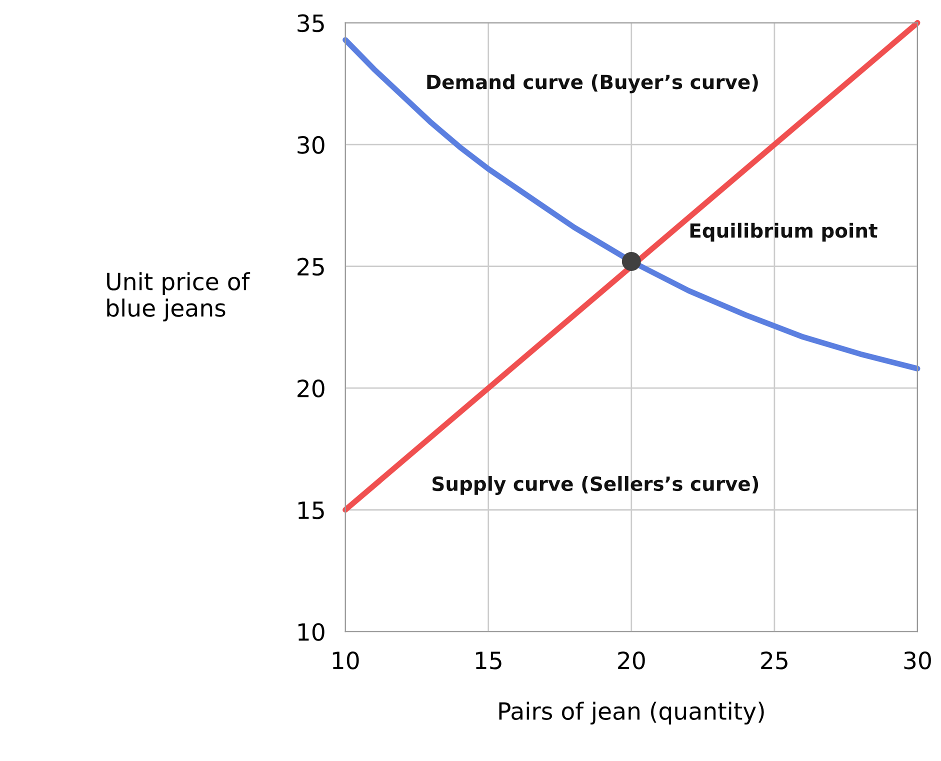 The width and height of the screenshot is (941, 761). What do you see at coordinates (345, 660) in the screenshot?
I see `x-tick-label: 10` at bounding box center [345, 660].